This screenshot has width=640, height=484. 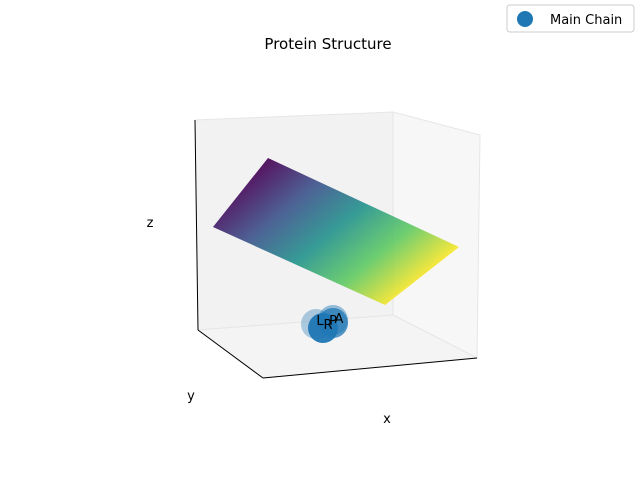 What do you see at coordinates (191, 396) in the screenshot?
I see `y-axis-label: y` at bounding box center [191, 396].